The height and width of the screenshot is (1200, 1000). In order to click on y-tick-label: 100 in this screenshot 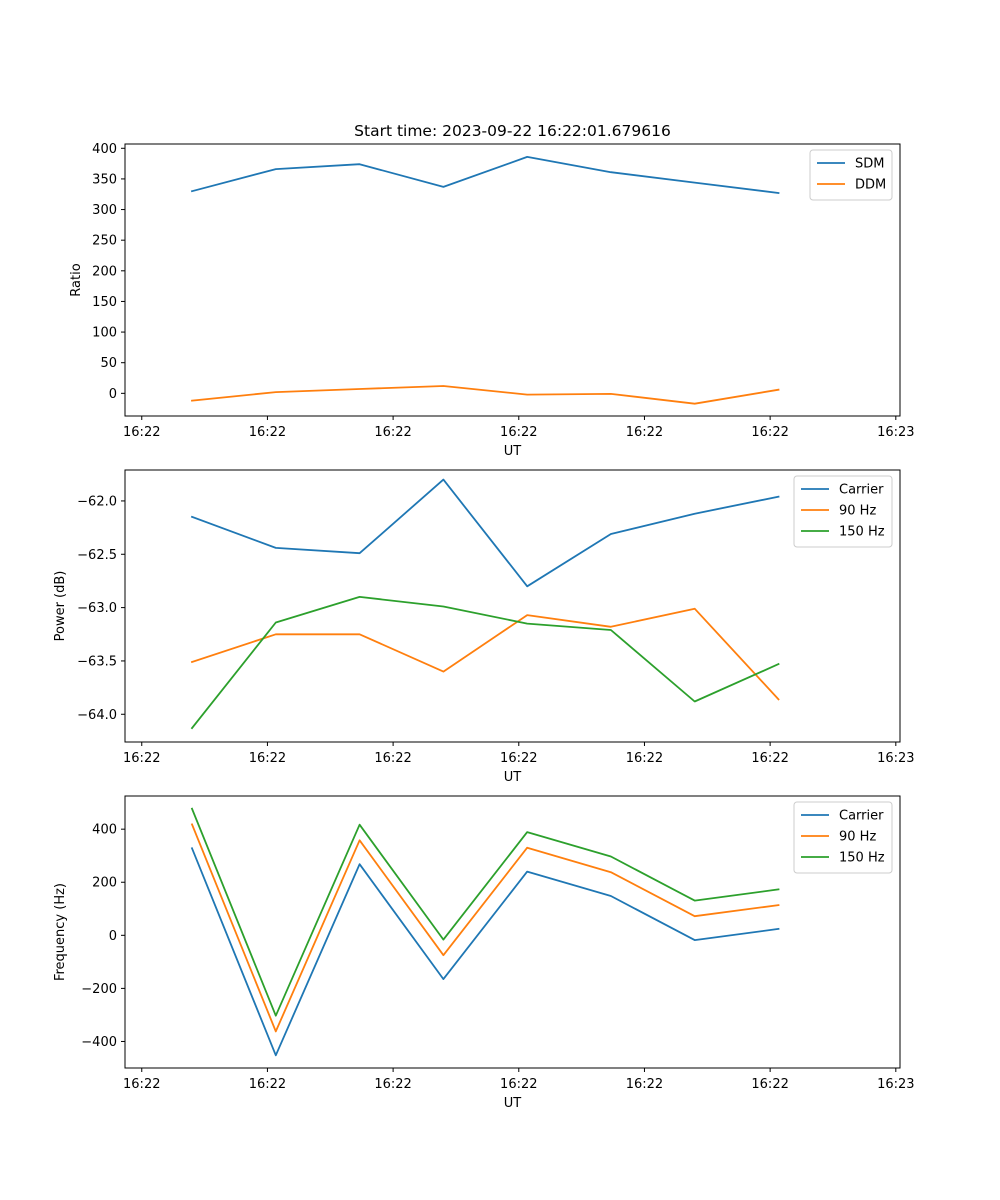, I will do `click(104, 333)`.